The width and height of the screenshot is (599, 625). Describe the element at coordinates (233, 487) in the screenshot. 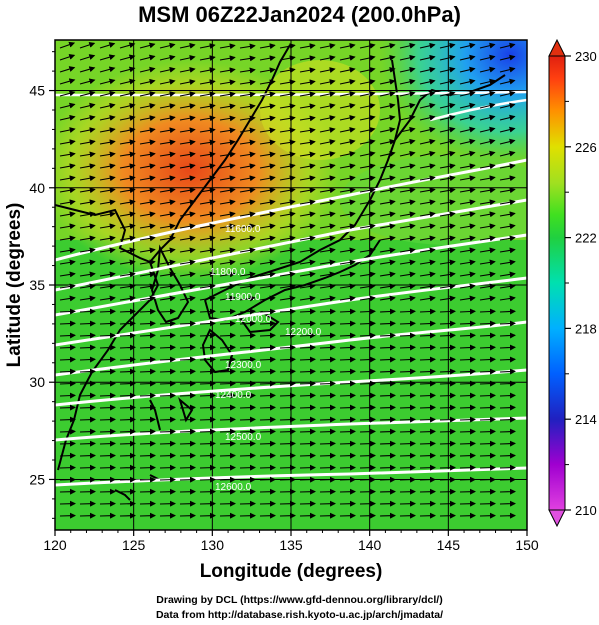

I see `contour-label: 12600.0` at that location.